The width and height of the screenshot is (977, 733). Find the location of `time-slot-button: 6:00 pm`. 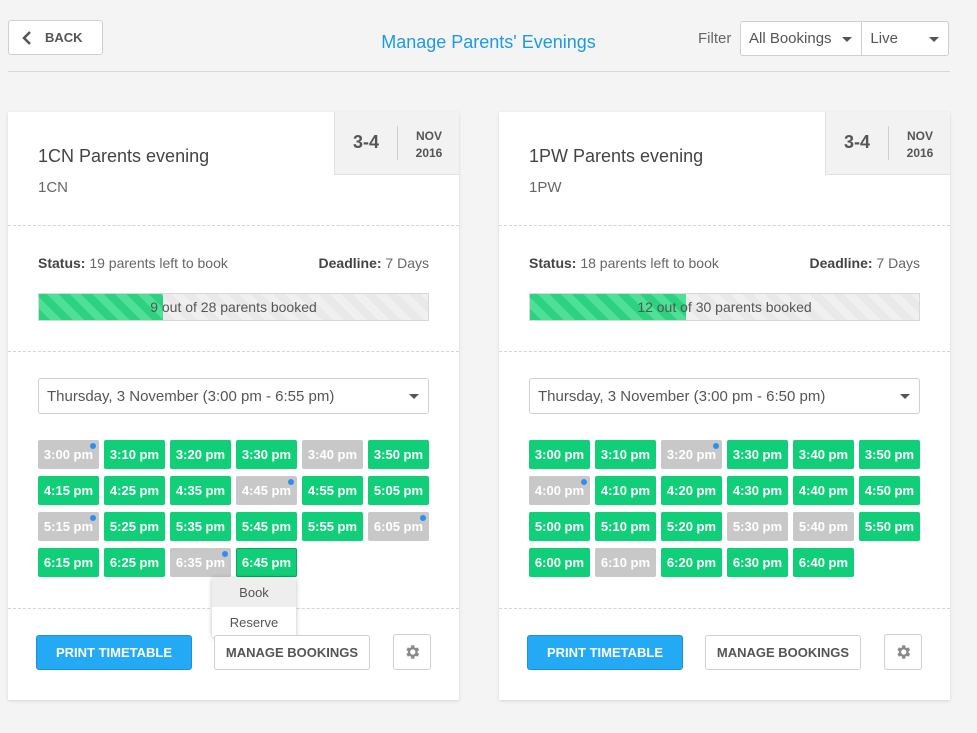

time-slot-button: 6:00 pm is located at coordinates (559, 562).